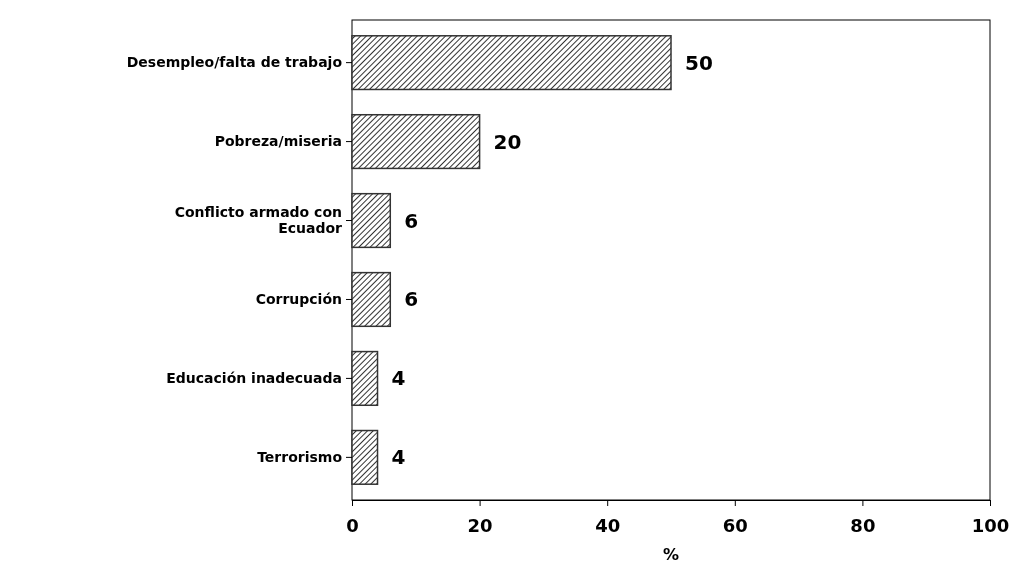 This screenshot has height=573, width=1016. Describe the element at coordinates (735, 526) in the screenshot. I see `x-tick-label: 60` at that location.